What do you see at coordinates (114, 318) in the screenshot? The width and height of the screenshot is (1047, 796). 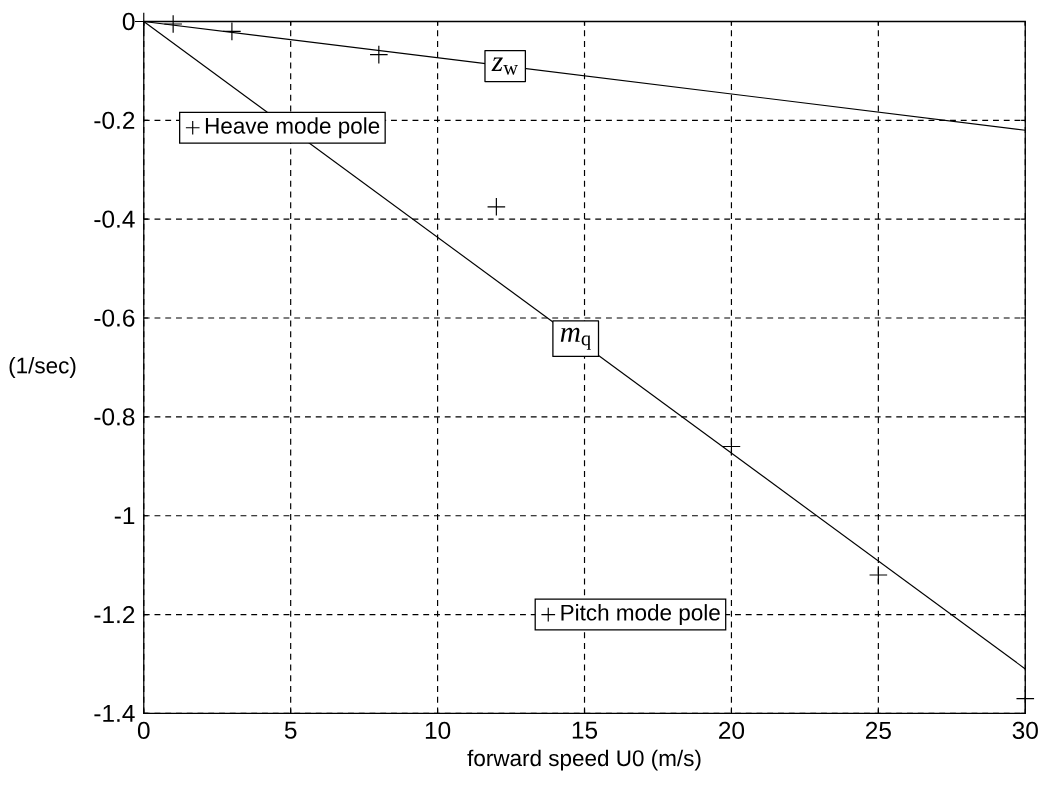 I see `y-tick-label: -0.6` at bounding box center [114, 318].